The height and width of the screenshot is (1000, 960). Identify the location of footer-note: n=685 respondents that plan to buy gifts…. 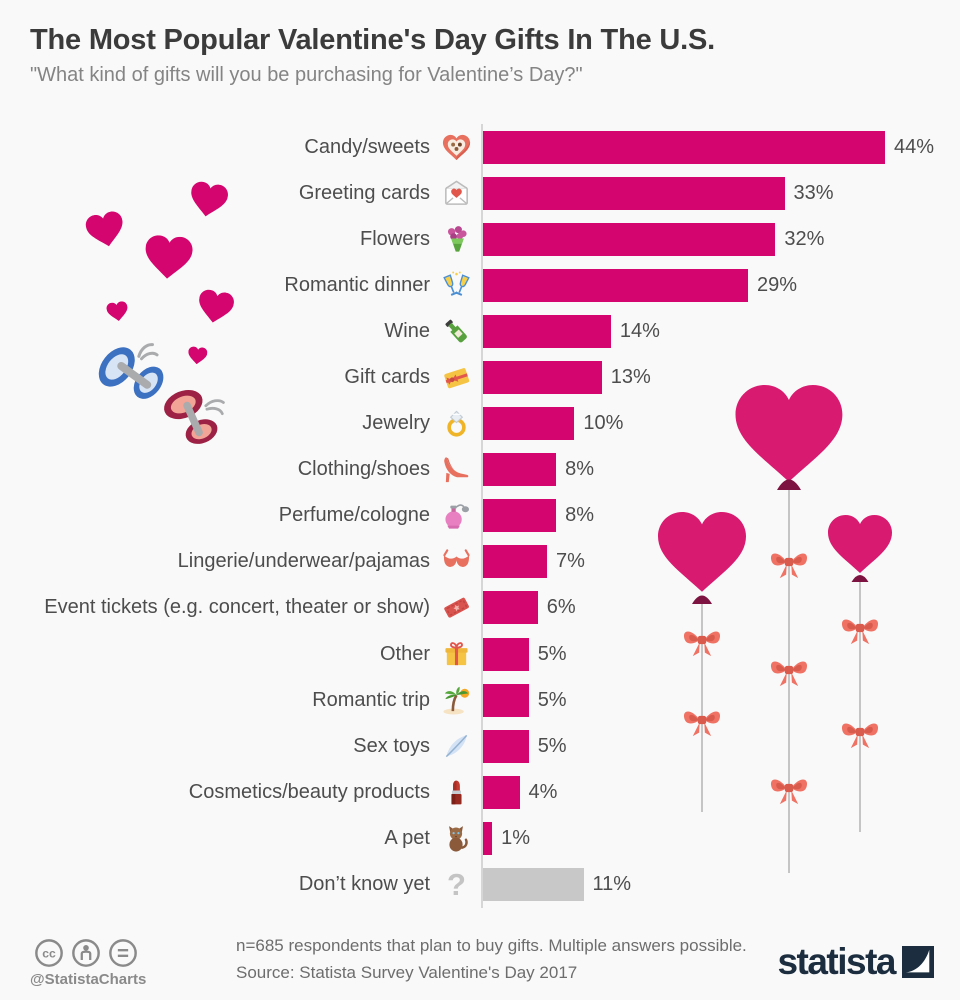
(491, 945).